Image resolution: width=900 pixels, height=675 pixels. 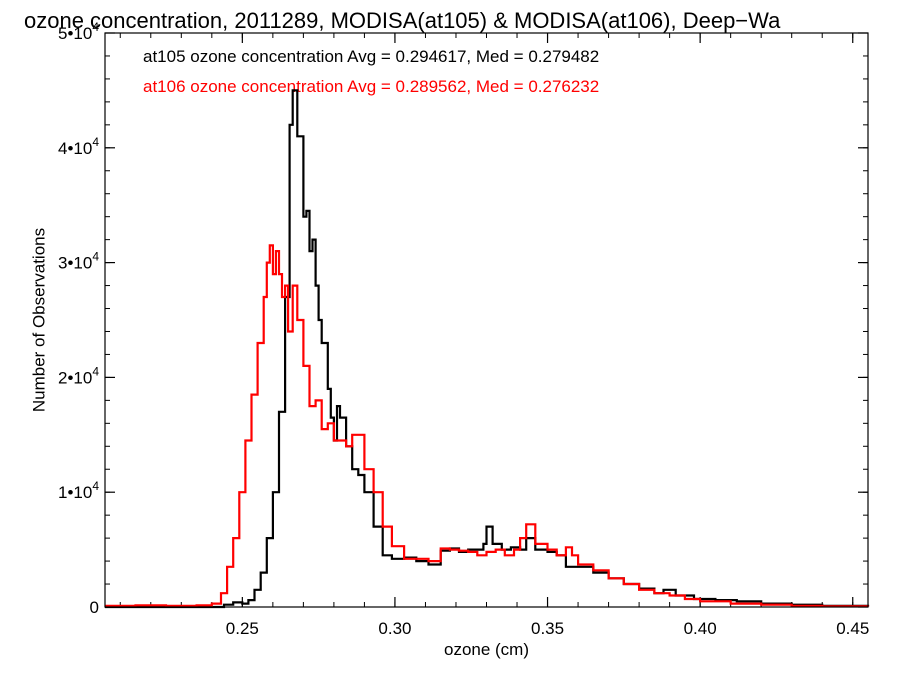 I want to click on y-tick-label: 5•104, so click(x=78, y=31).